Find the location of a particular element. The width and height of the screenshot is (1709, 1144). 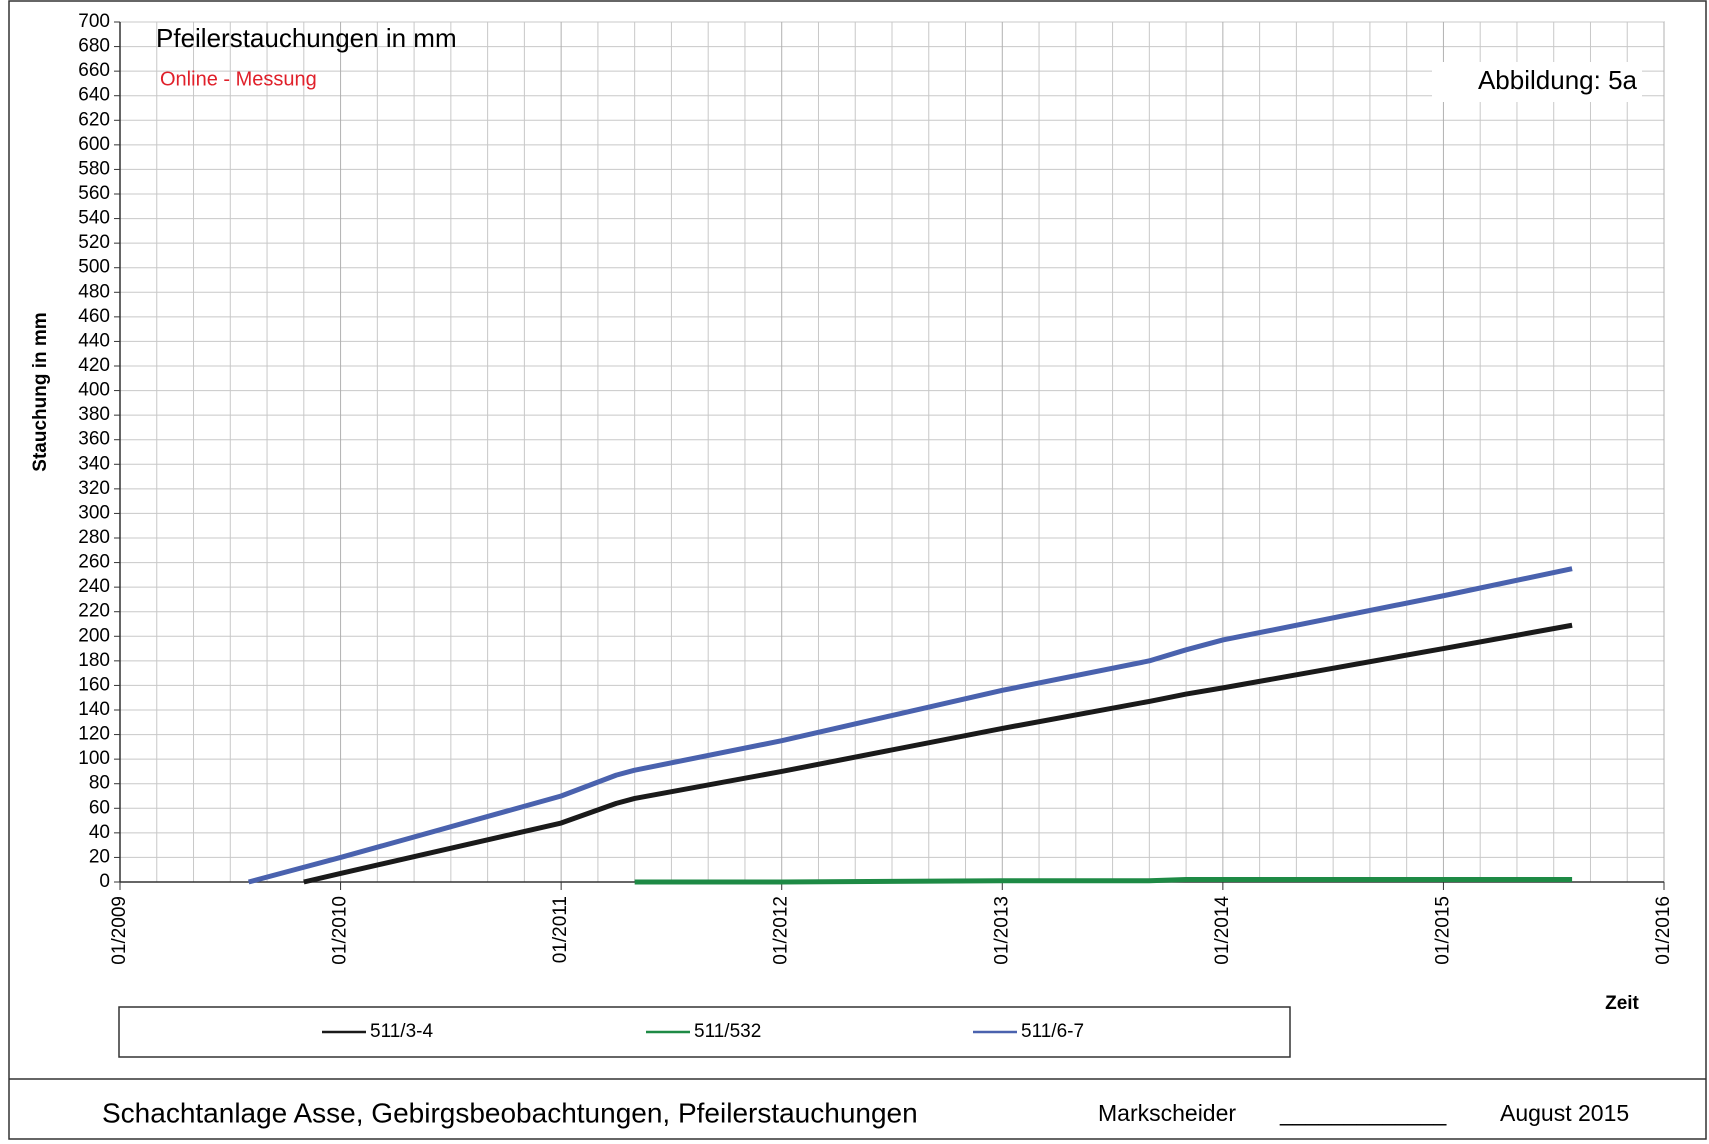

legend-label: 511/532 is located at coordinates (727, 1031).